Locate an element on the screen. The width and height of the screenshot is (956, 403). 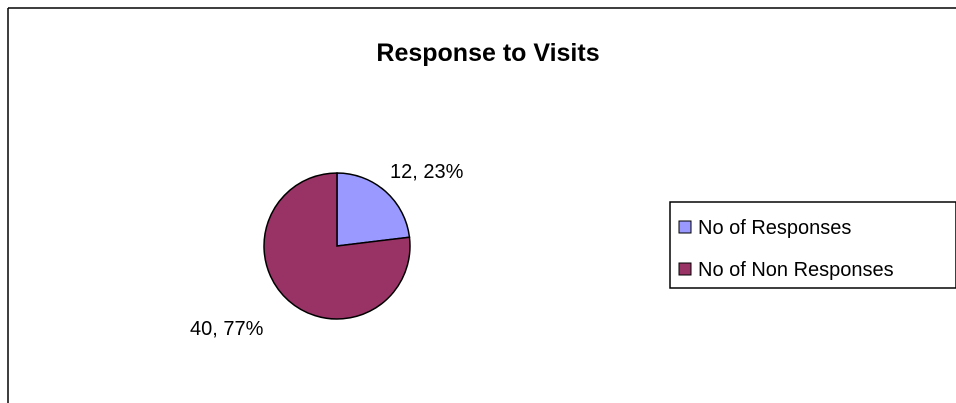
legend: No of Responses No of Non Responses is located at coordinates (812, 245).